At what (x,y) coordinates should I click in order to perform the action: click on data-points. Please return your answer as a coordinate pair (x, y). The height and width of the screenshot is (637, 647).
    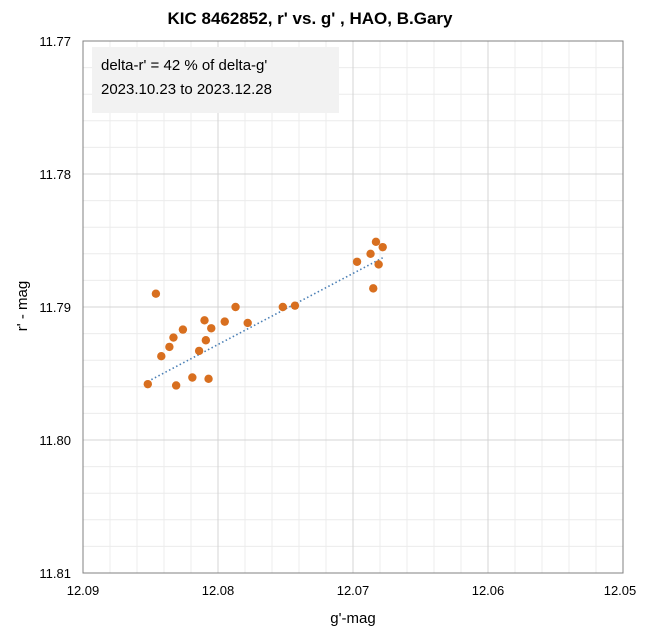
    Looking at the image, I should click on (265, 313).